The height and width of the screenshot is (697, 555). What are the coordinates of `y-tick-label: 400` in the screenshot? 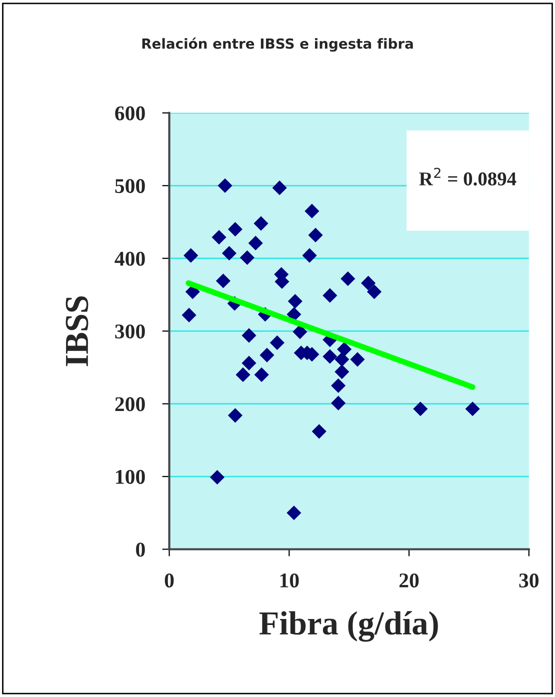 It's located at (129, 259).